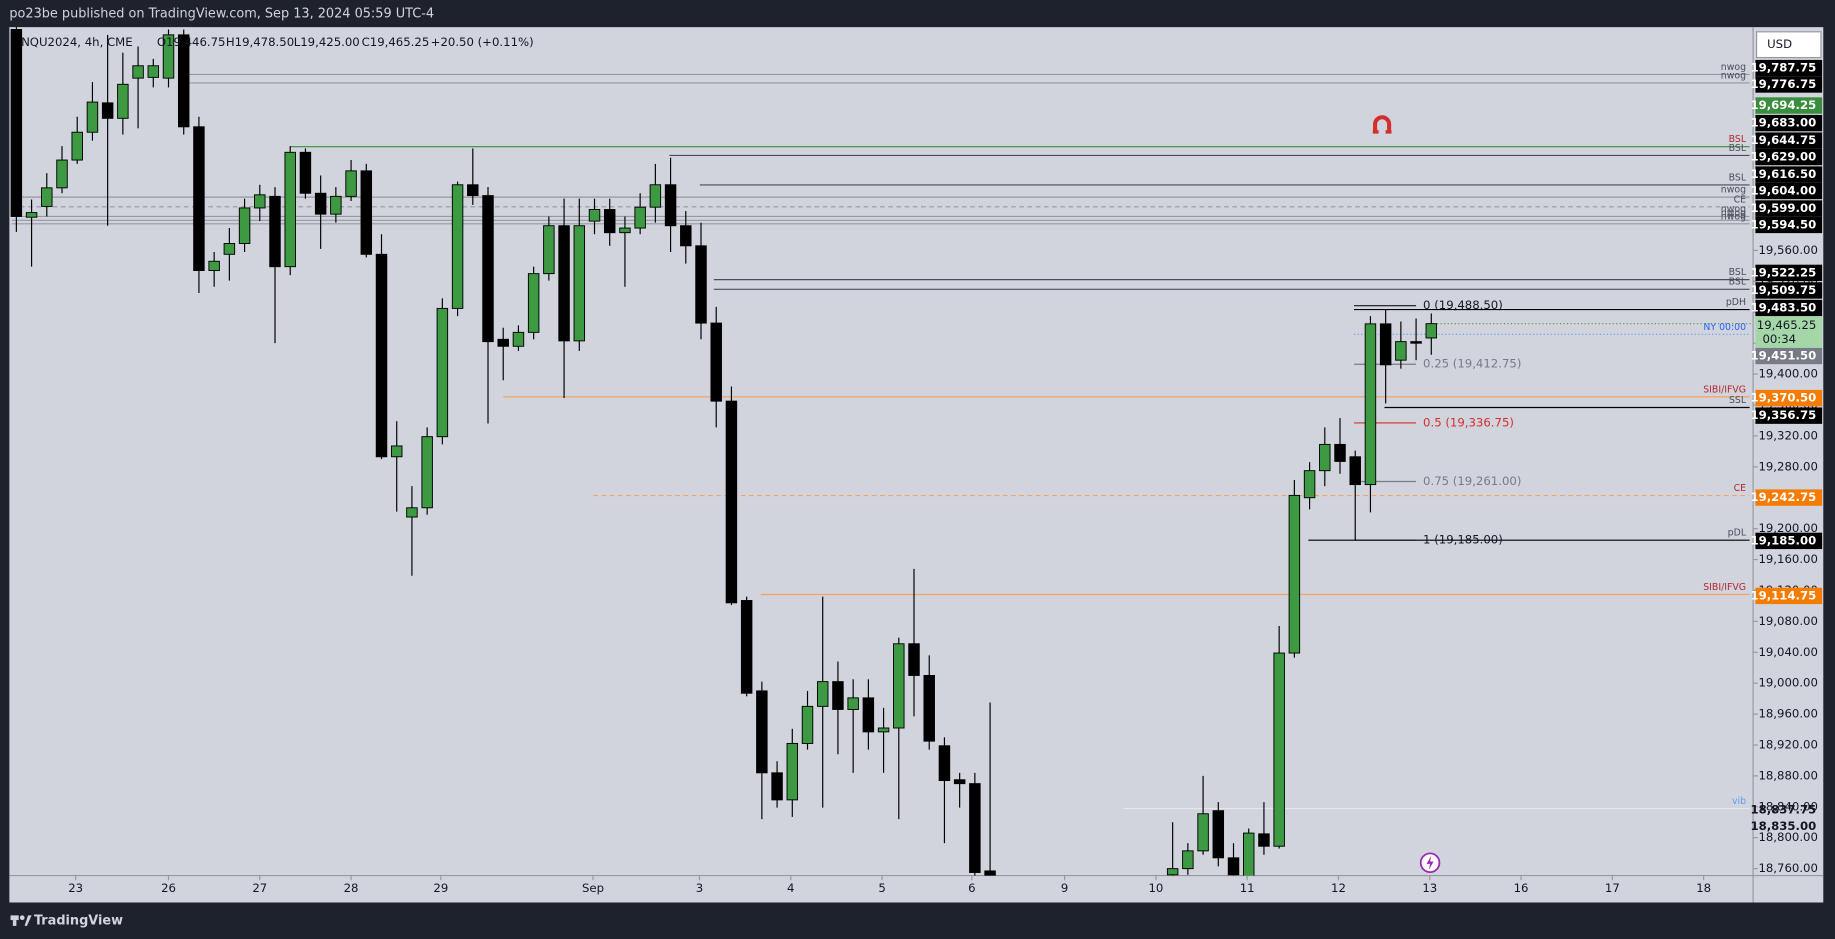 This screenshot has height=939, width=1835. Describe the element at coordinates (1787, 435) in the screenshot. I see `y-tick-label: 19,320.00` at that location.